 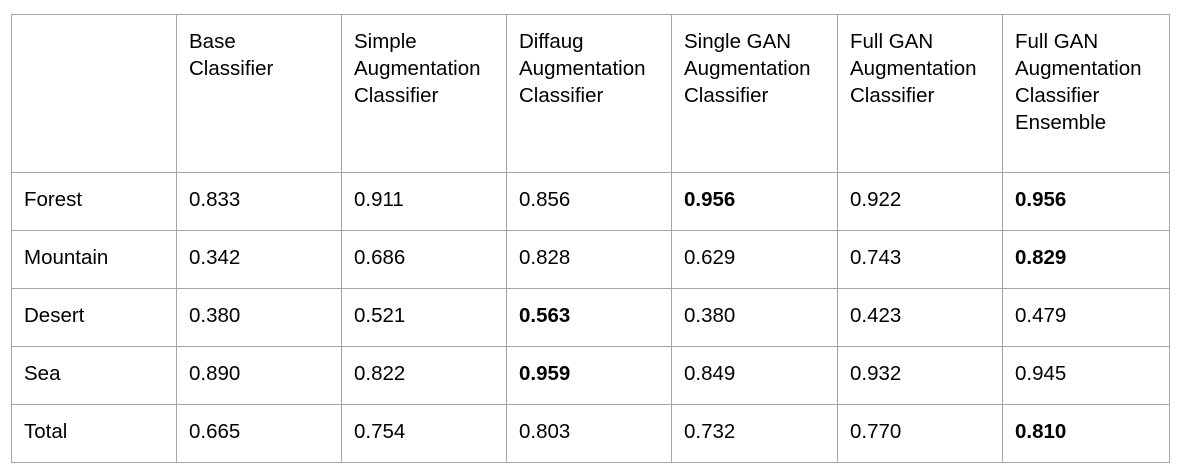 I want to click on table-cell: 0.686, so click(x=424, y=259).